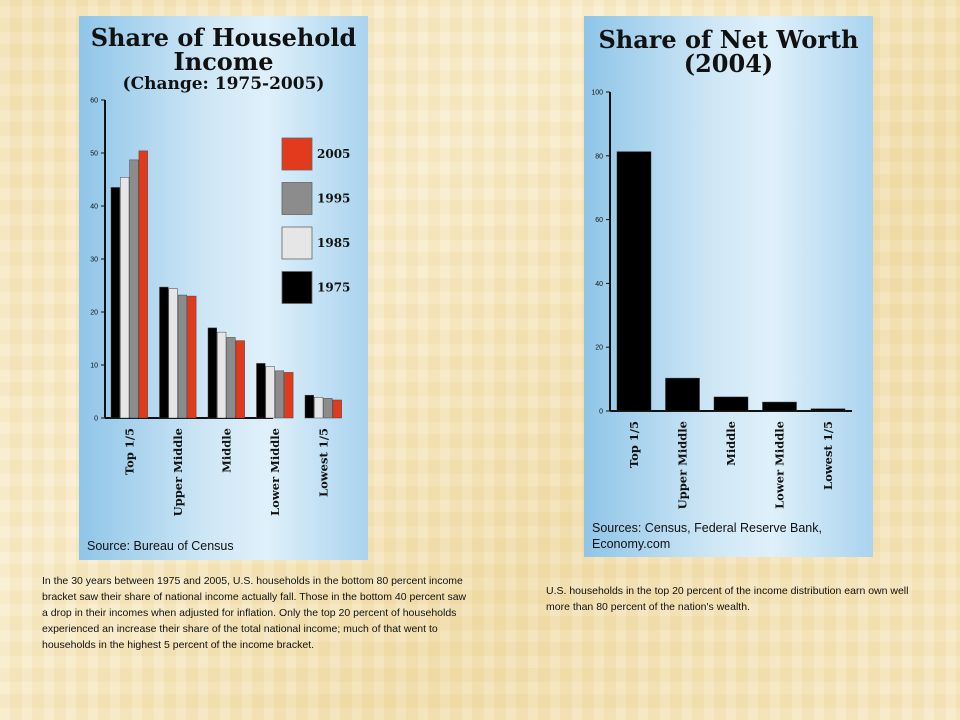 Image resolution: width=960 pixels, height=720 pixels. Describe the element at coordinates (192, 357) in the screenshot. I see `bar-upper-middle-2005` at that location.